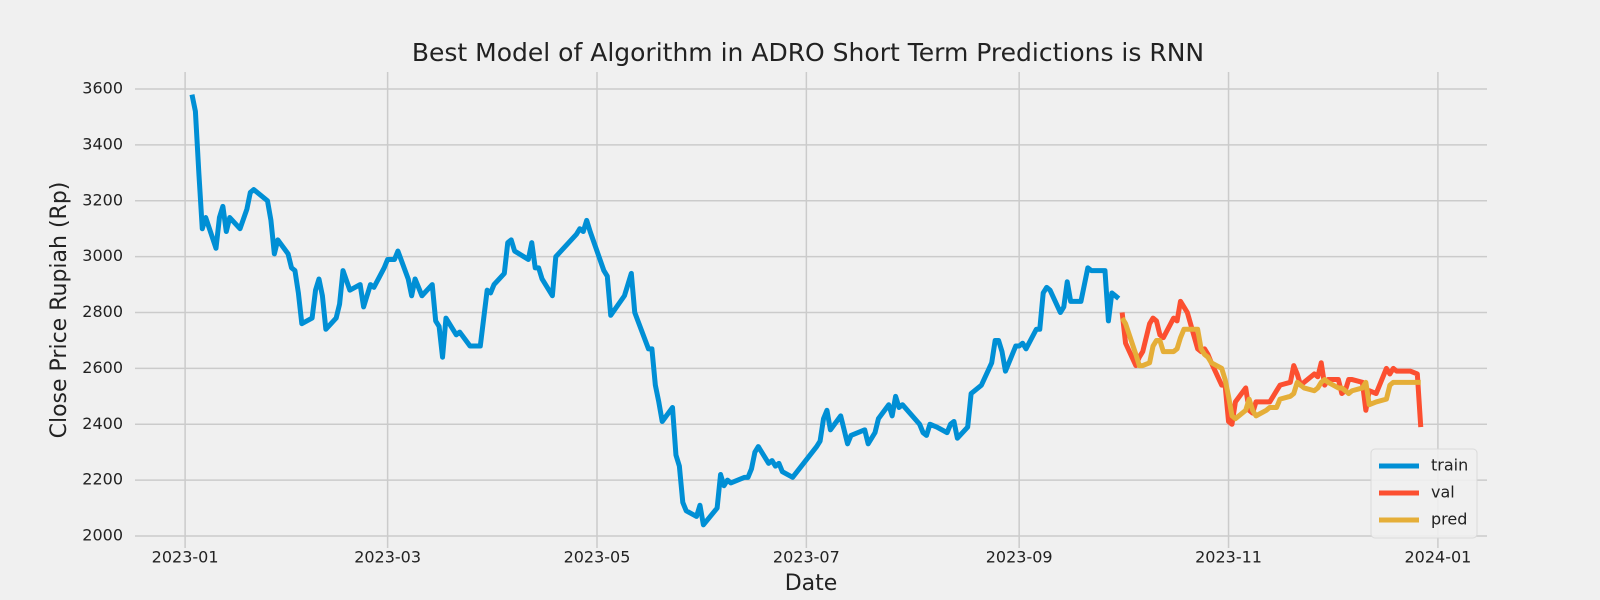 This screenshot has width=1600, height=600. I want to click on legend-label: pred, so click(1449, 519).